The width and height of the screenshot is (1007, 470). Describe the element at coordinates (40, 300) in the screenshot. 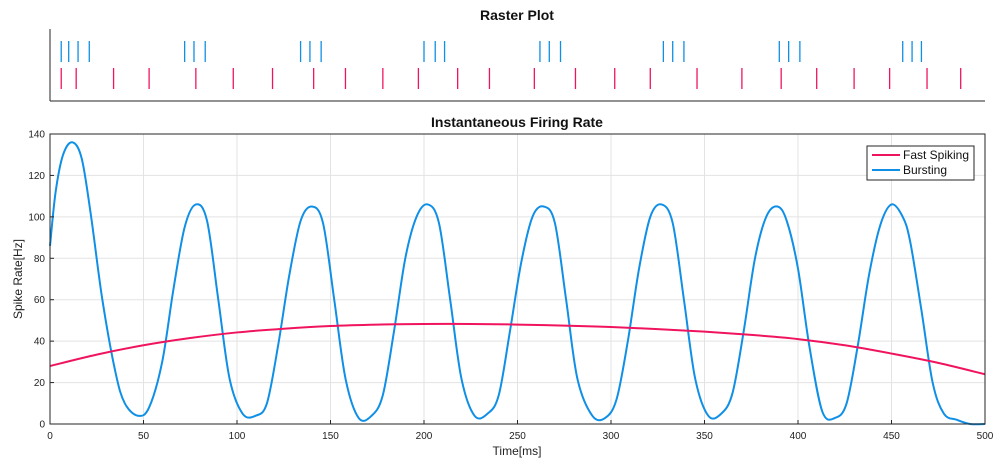

I see `y-tick-label: 60` at that location.